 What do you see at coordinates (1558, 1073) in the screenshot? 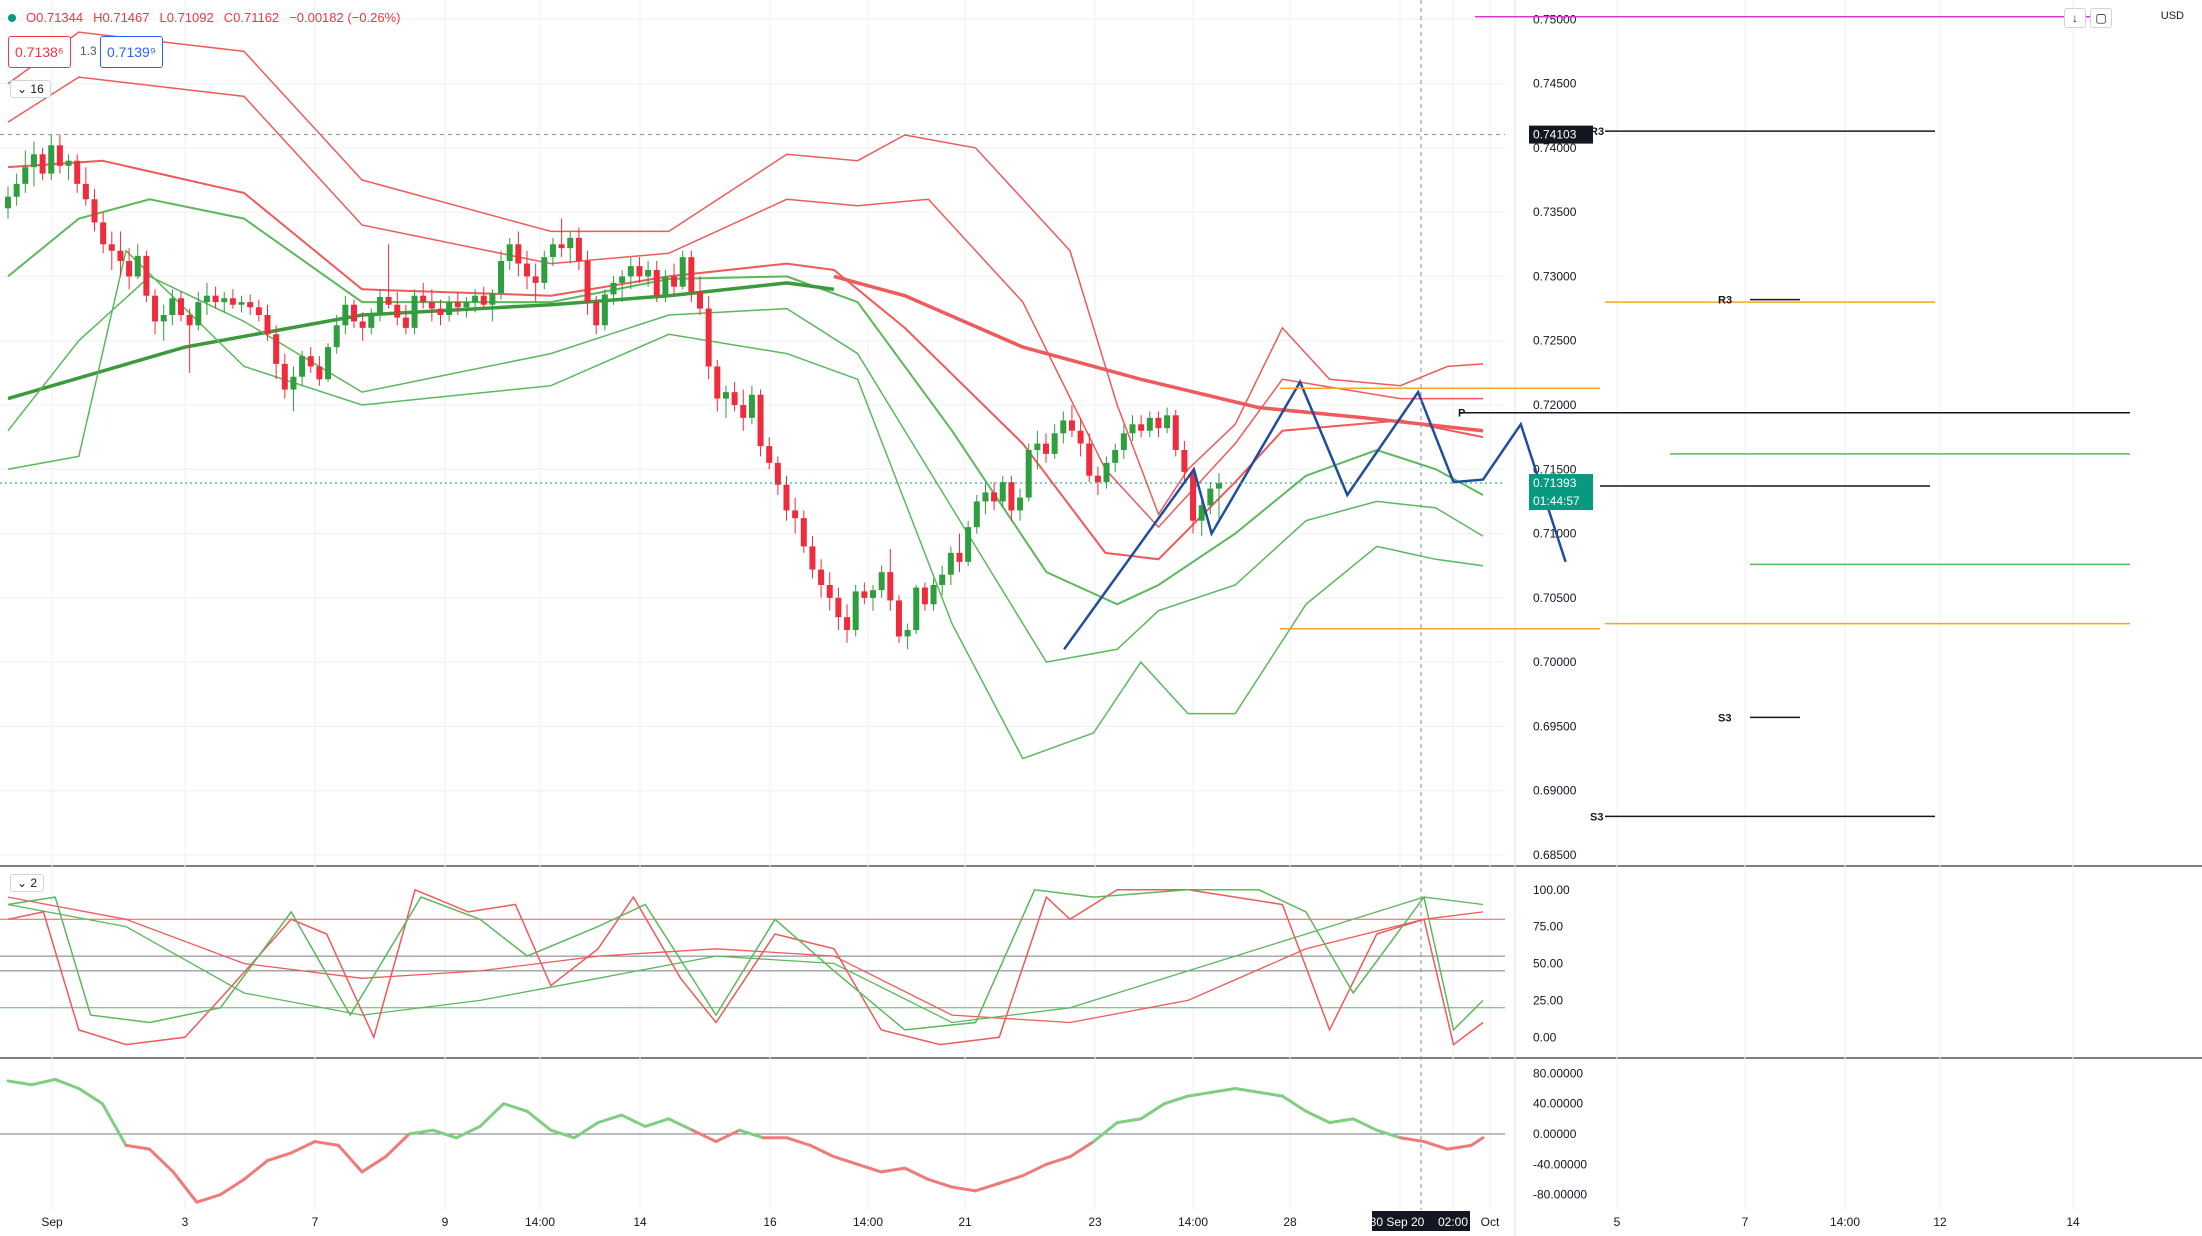
I see `osc2-tick-label: 80.00000` at bounding box center [1558, 1073].